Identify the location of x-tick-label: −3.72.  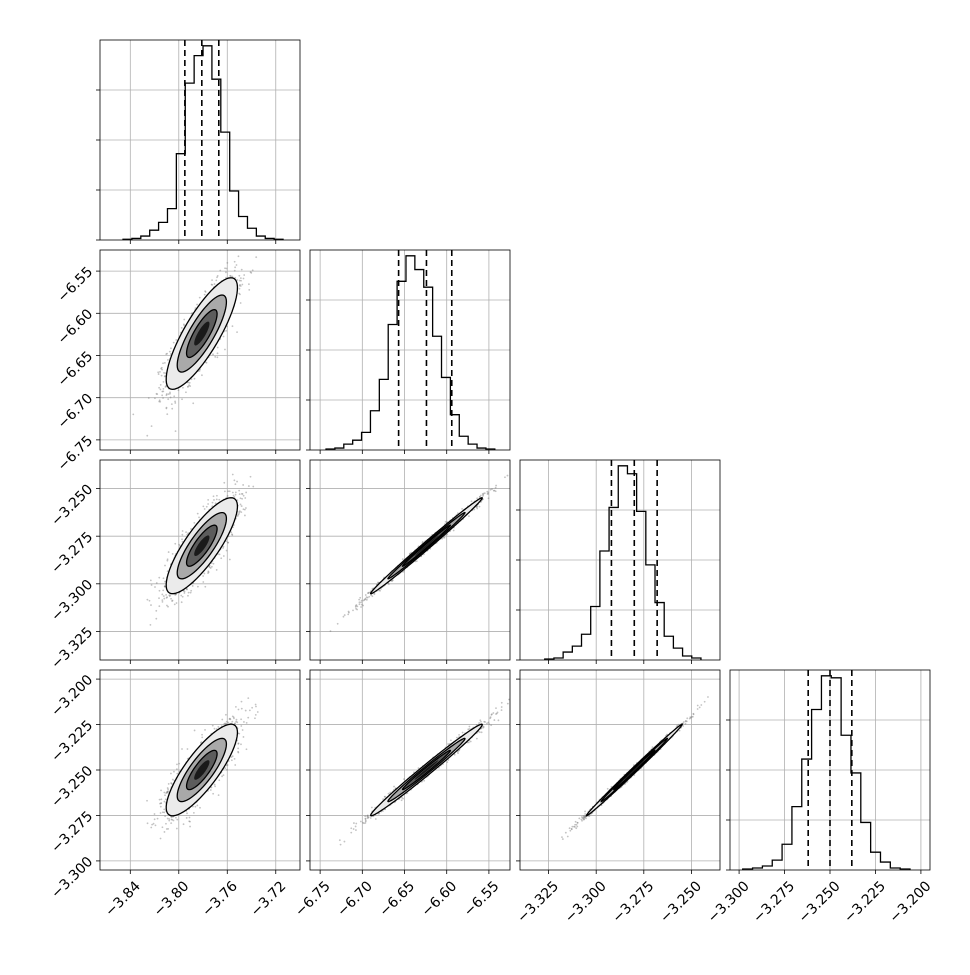
(269, 899).